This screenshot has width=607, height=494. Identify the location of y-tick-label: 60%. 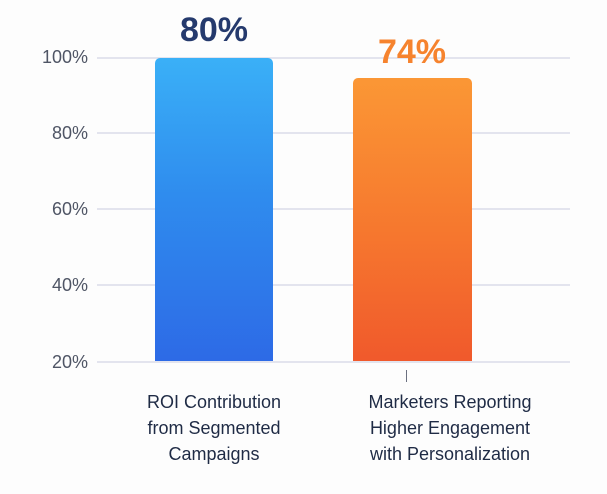
(69, 209).